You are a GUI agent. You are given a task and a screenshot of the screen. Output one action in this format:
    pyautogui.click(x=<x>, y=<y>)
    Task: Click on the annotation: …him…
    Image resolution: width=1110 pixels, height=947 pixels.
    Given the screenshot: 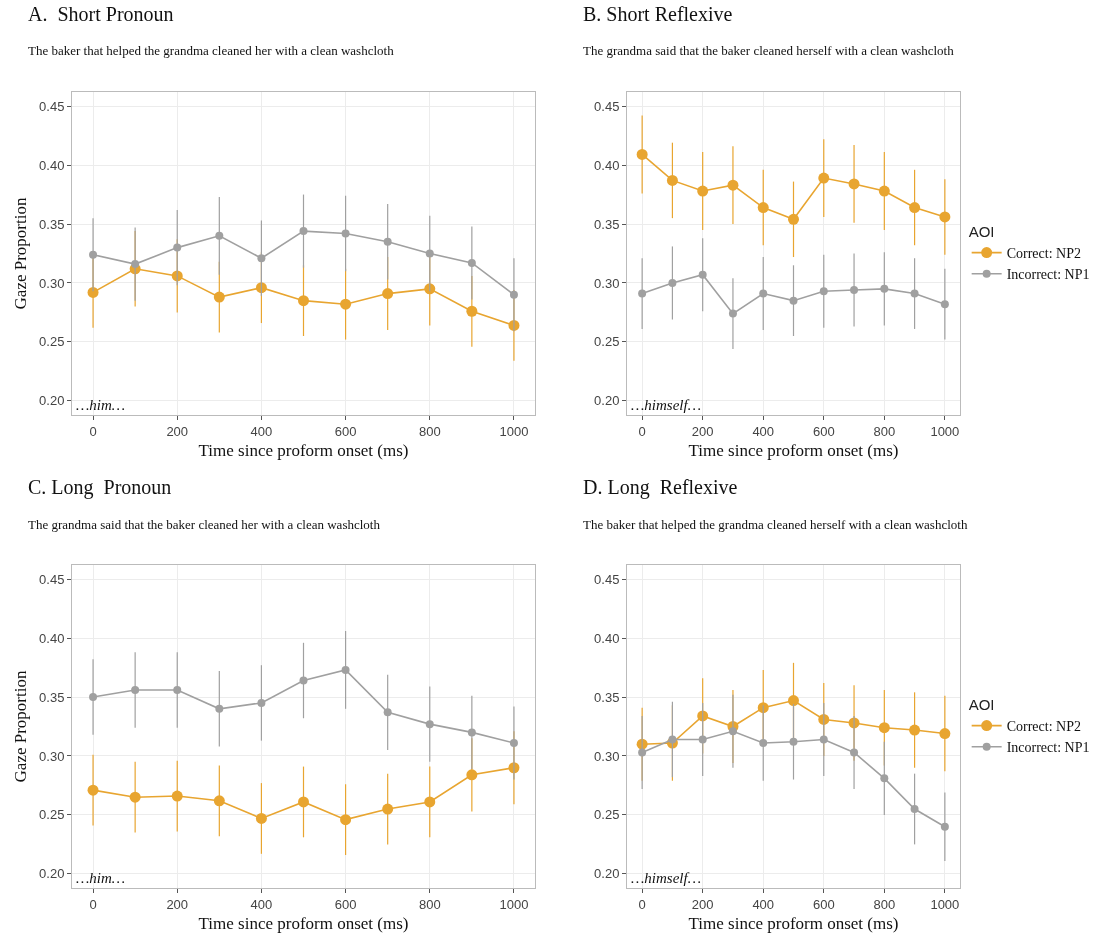 What is the action you would take?
    pyautogui.click(x=101, y=405)
    